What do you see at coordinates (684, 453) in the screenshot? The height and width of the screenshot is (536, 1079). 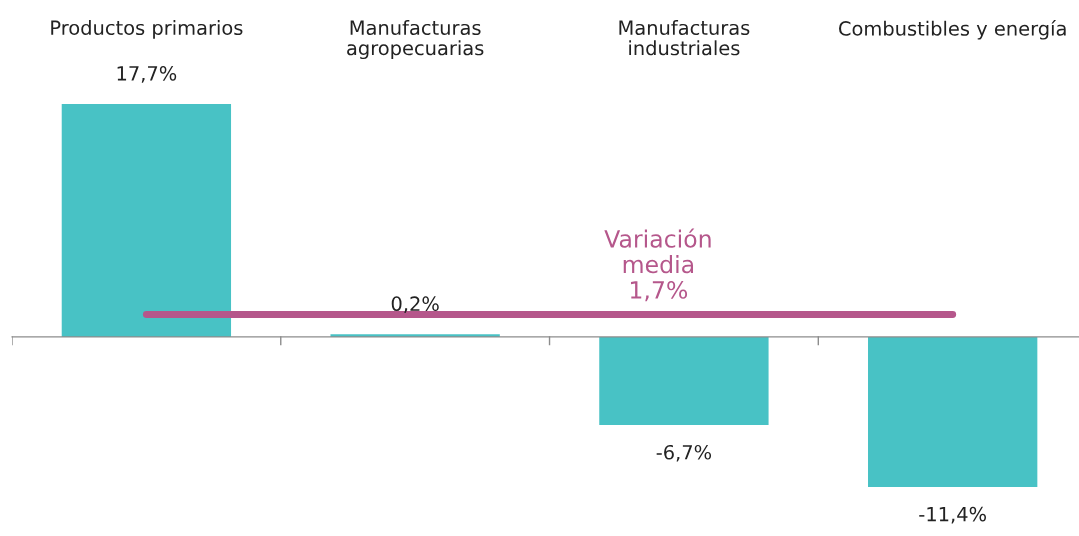 I see `data-label: -6,7%` at bounding box center [684, 453].